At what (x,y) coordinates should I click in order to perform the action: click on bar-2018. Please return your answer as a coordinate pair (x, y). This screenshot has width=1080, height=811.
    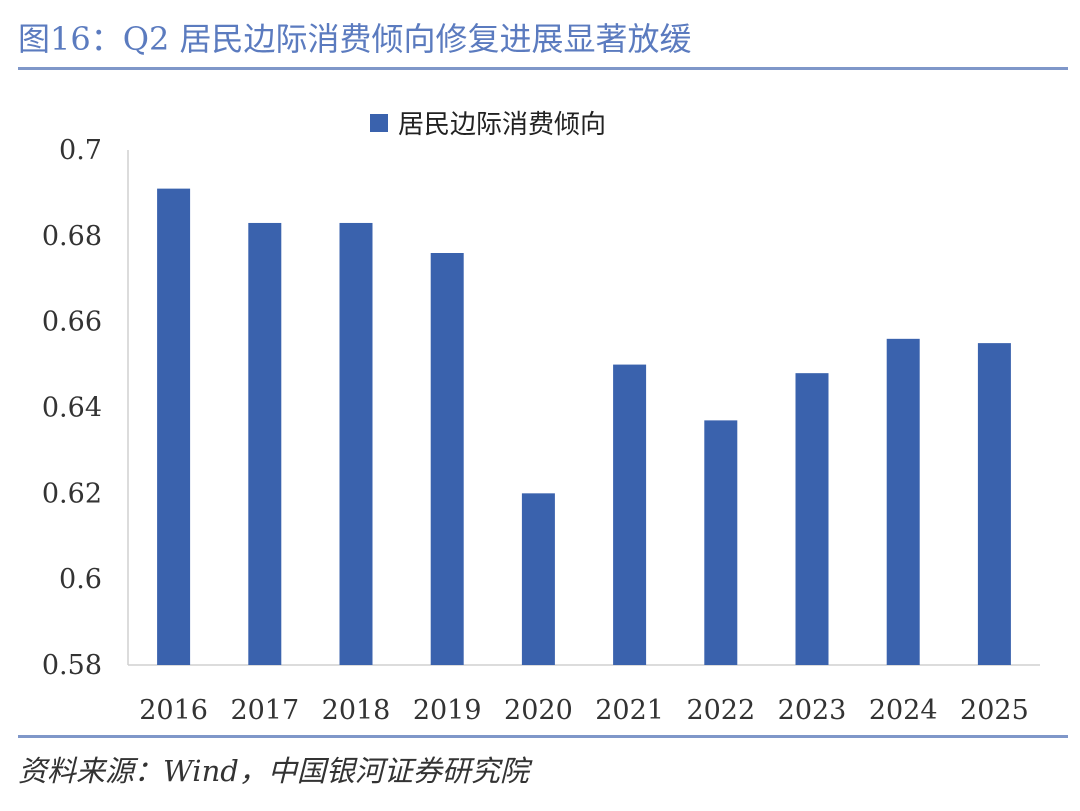
    Looking at the image, I should click on (356, 444).